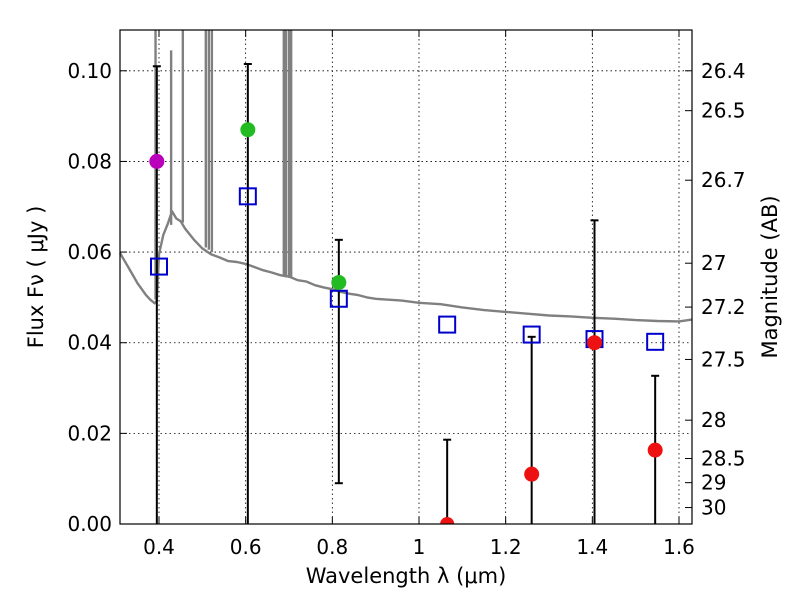 The width and height of the screenshot is (800, 600). What do you see at coordinates (713, 508) in the screenshot?
I see `y2-tick-label: 30` at bounding box center [713, 508].